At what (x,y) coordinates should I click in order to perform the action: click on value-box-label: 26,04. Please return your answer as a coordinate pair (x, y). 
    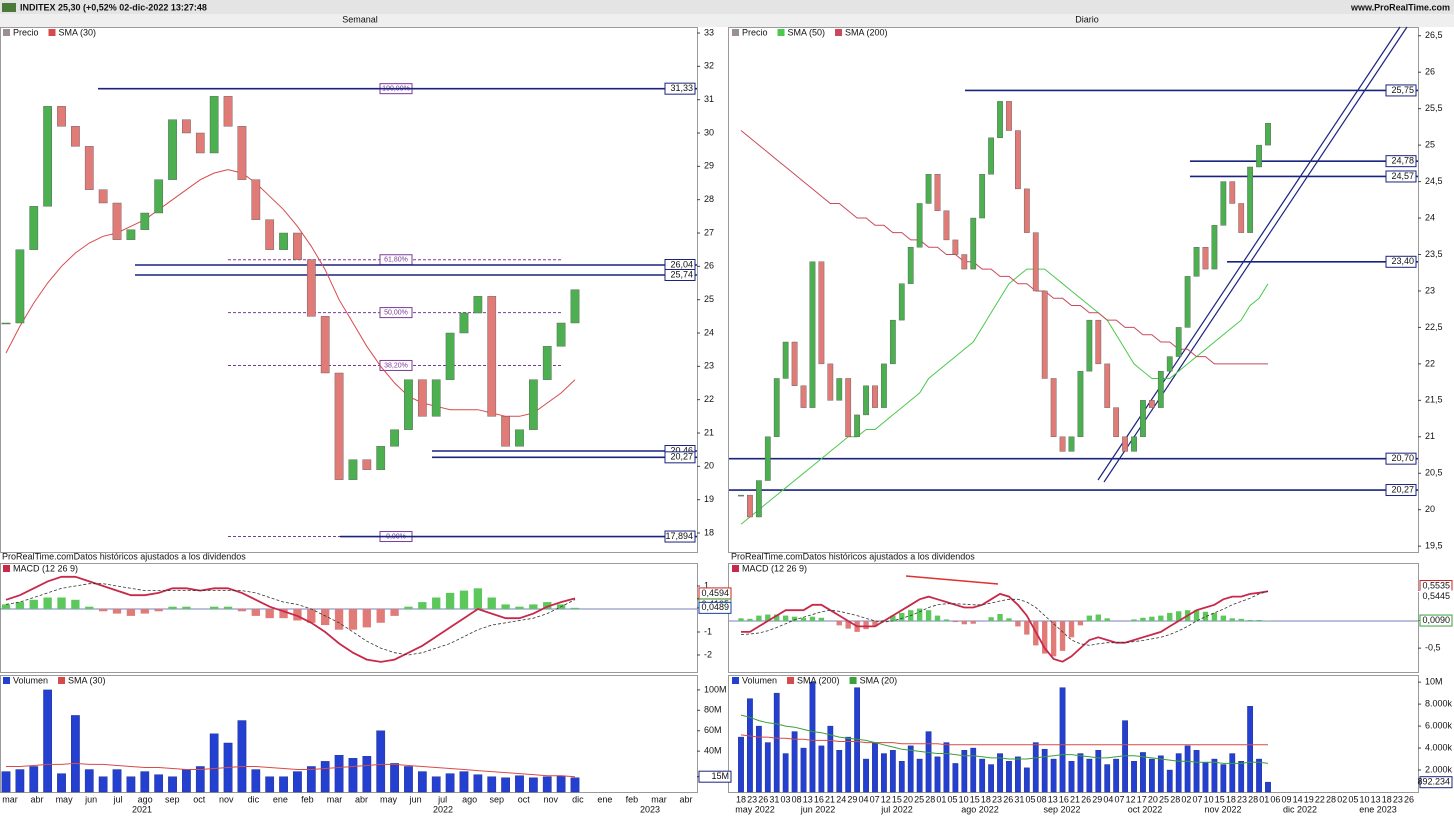
    Looking at the image, I should click on (681, 264).